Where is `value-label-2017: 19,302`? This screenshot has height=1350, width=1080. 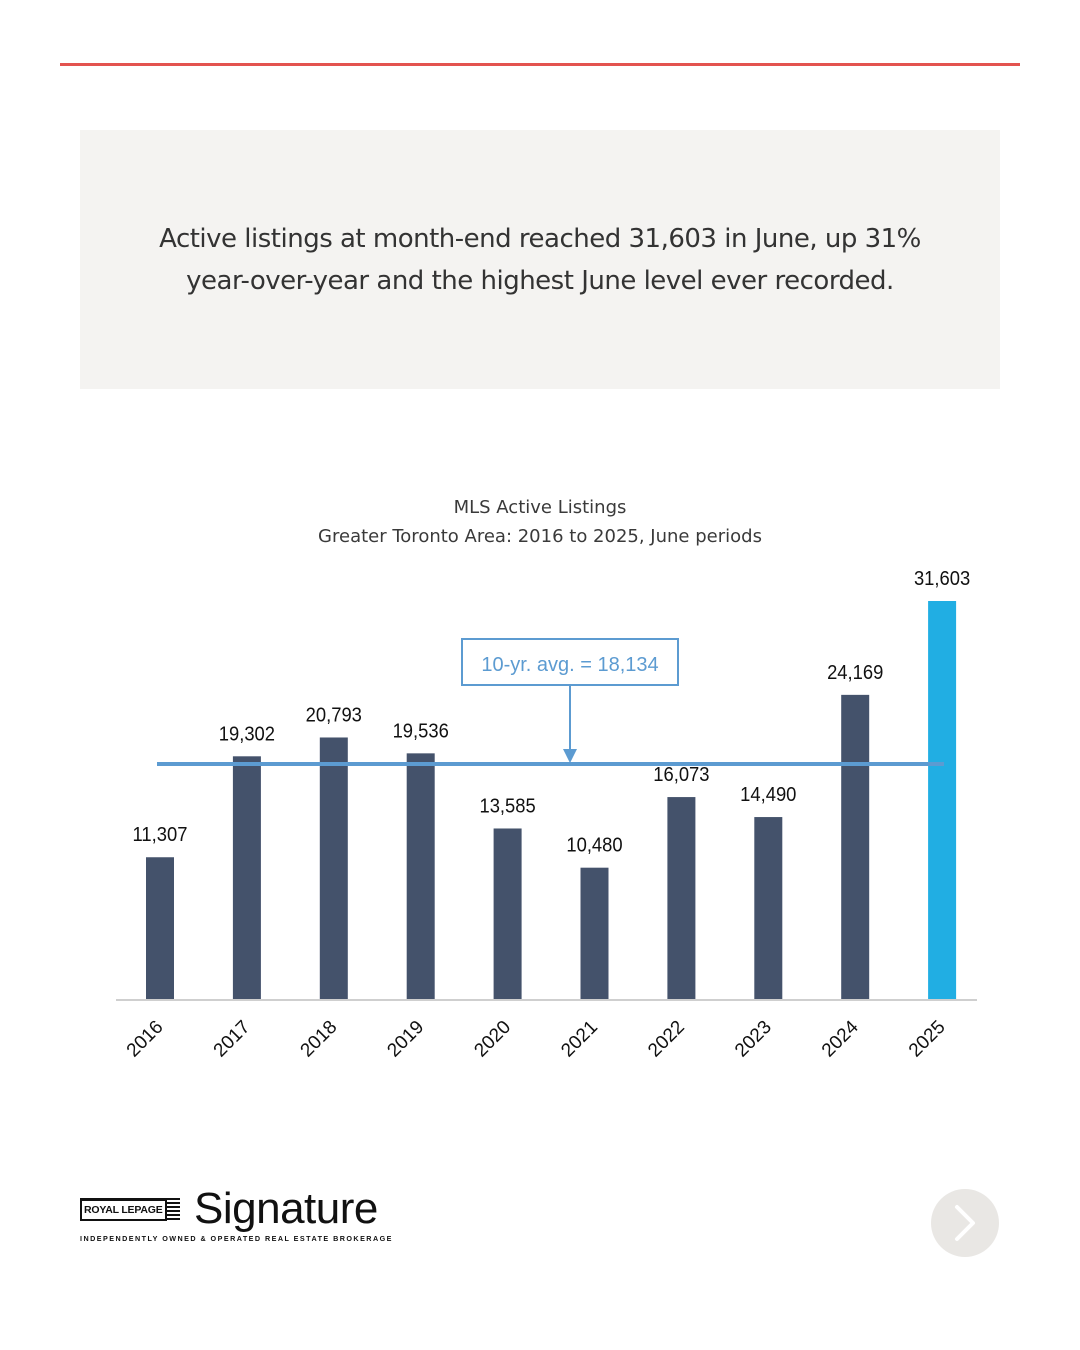
value-label-2017: 19,302 is located at coordinates (247, 735).